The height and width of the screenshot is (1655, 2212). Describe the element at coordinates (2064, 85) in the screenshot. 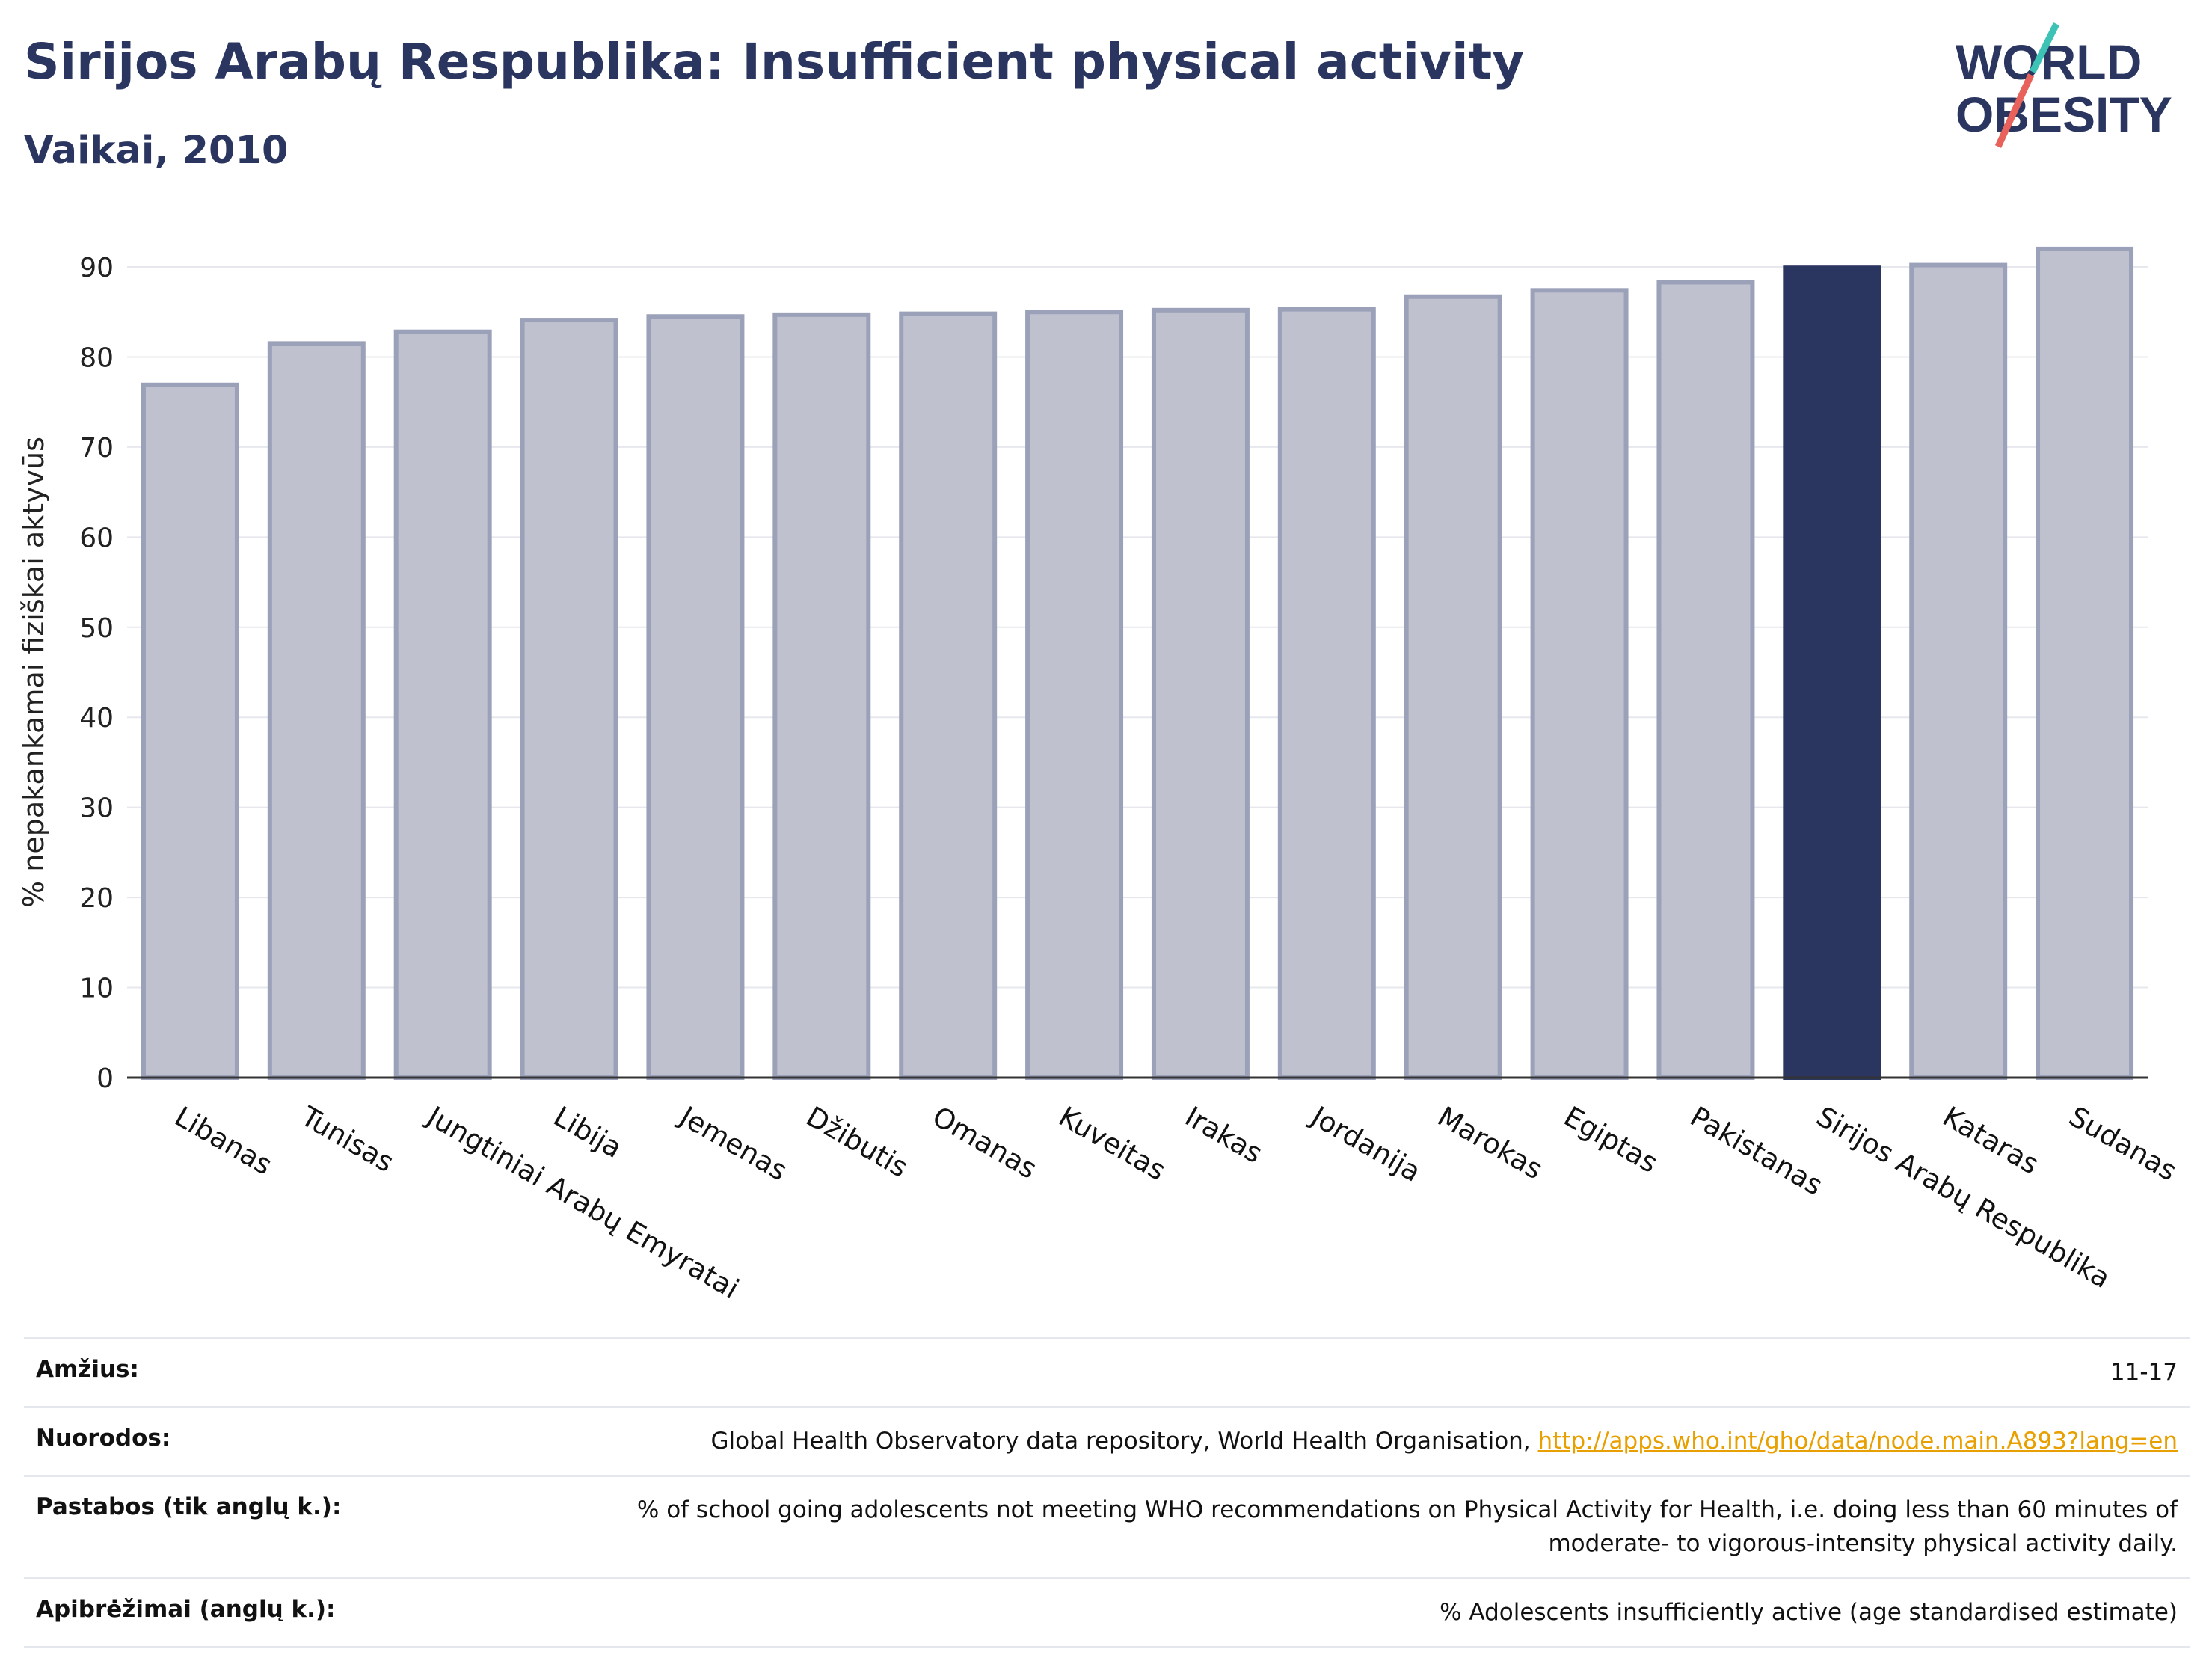

I see `world-obesity-logo: WORLD OBESITY` at that location.